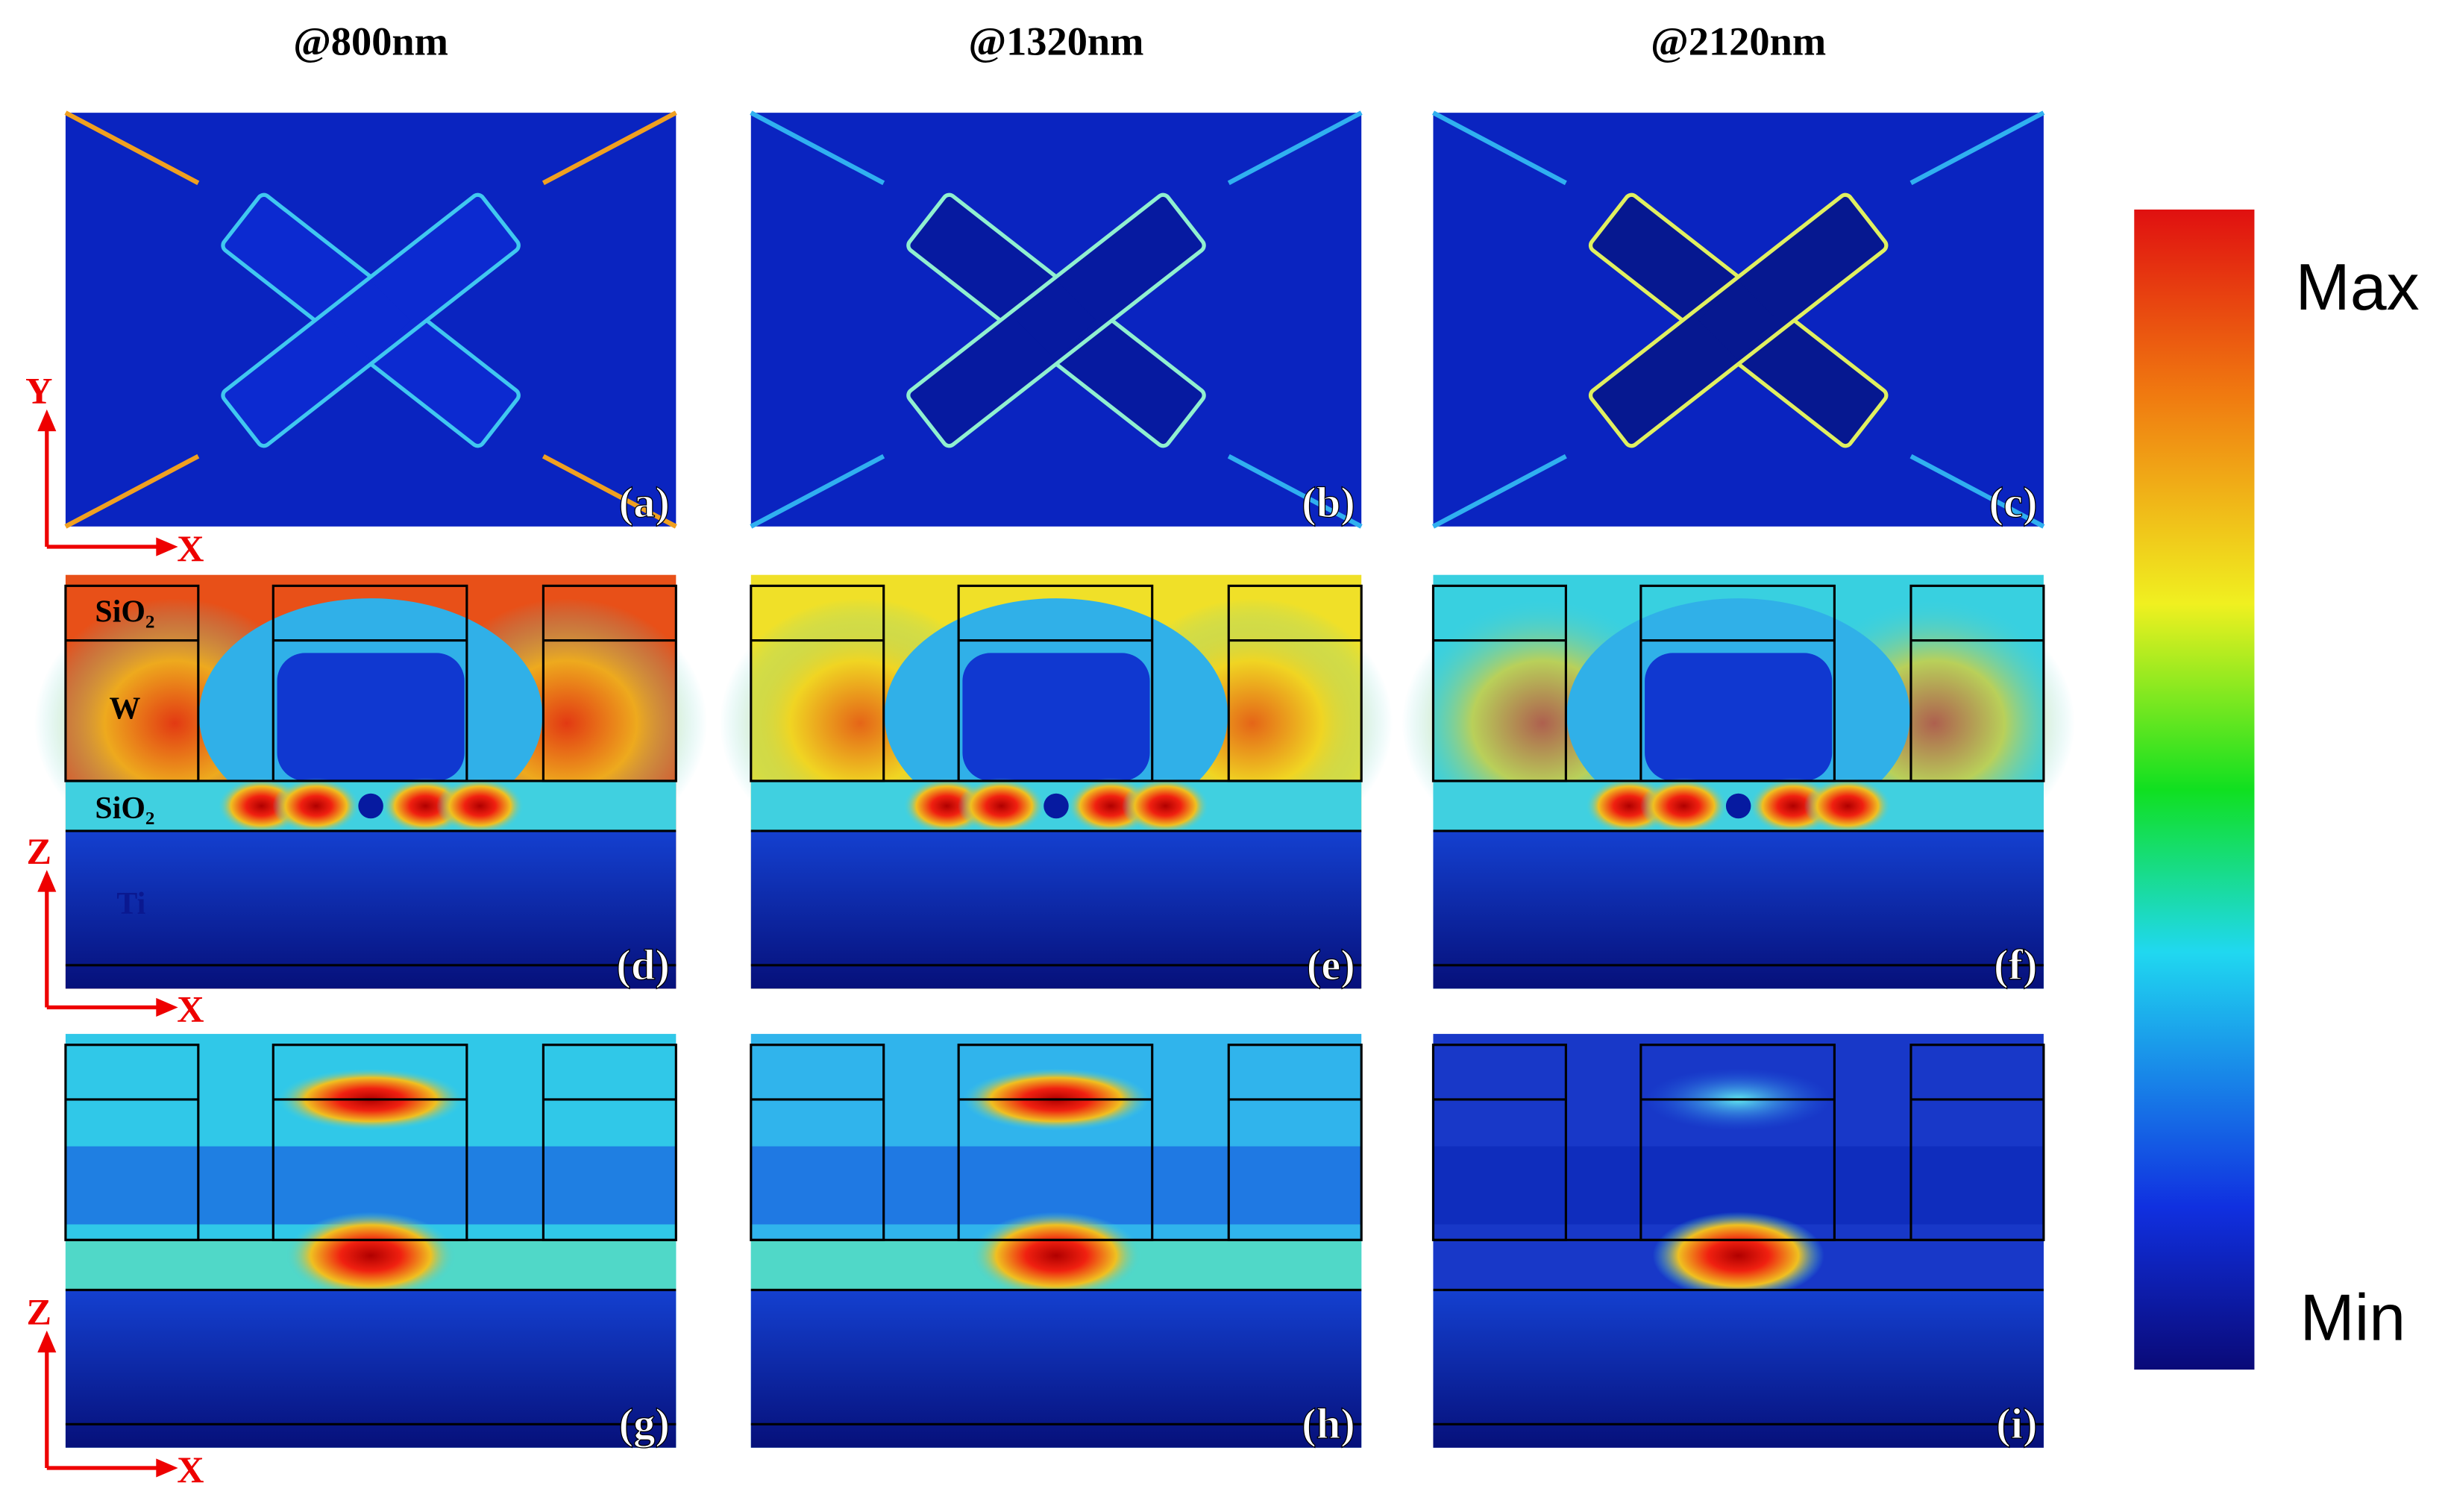 The image size is (2448, 1512). Describe the element at coordinates (125, 708) in the screenshot. I see `layer-label: W` at that location.